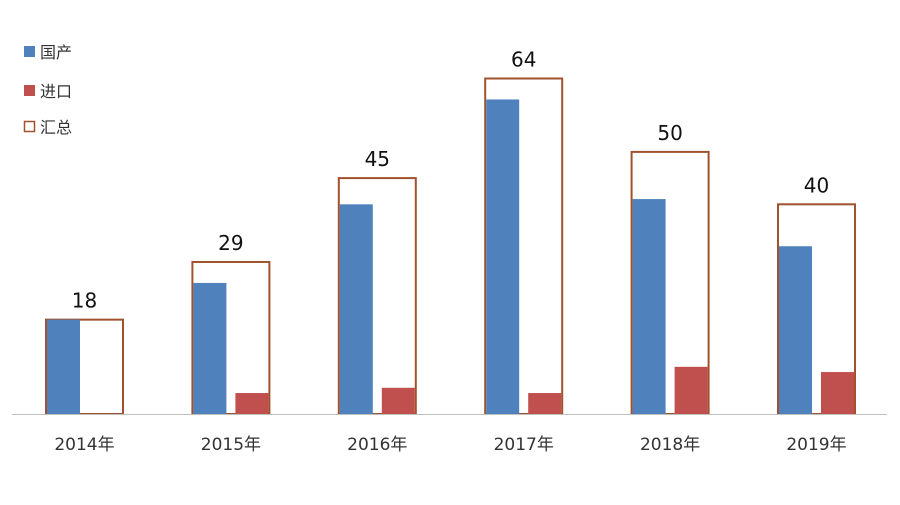 Image resolution: width=900 pixels, height=505 pixels. I want to click on data-label-2: 45, so click(377, 159).